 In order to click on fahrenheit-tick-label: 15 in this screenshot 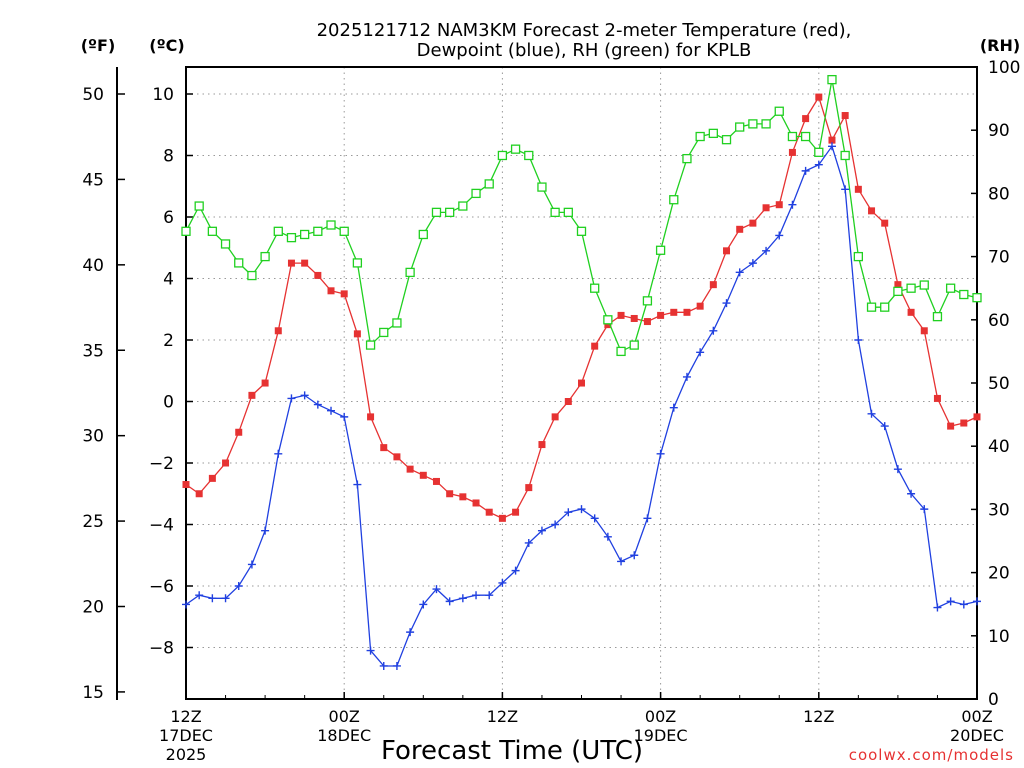, I will do `click(93, 693)`.